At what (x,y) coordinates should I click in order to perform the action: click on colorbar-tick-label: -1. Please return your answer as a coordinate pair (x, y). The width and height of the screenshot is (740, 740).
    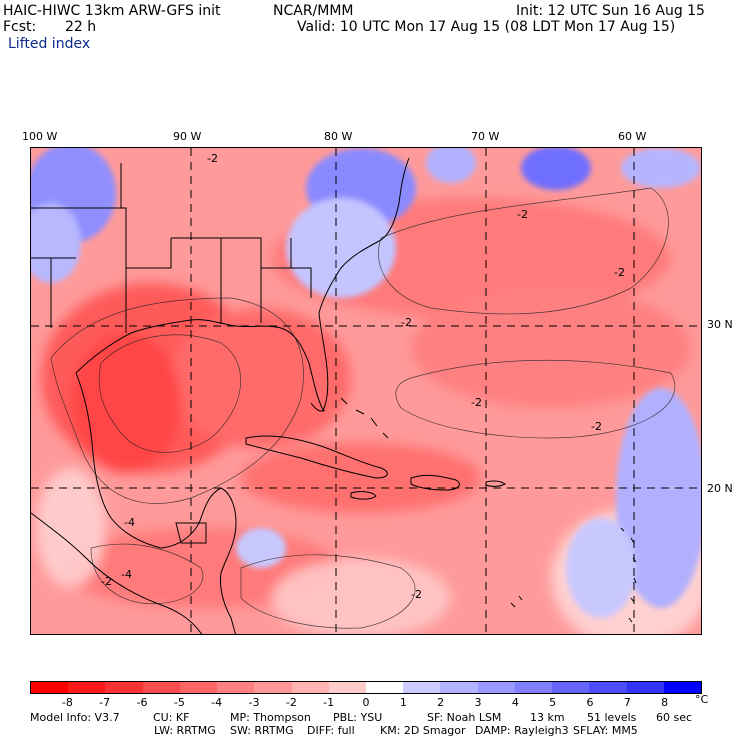
    Looking at the image, I should click on (329, 702).